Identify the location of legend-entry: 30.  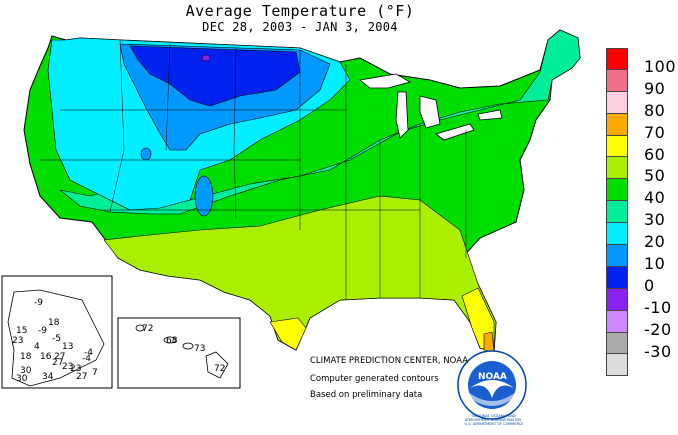
(642, 214).